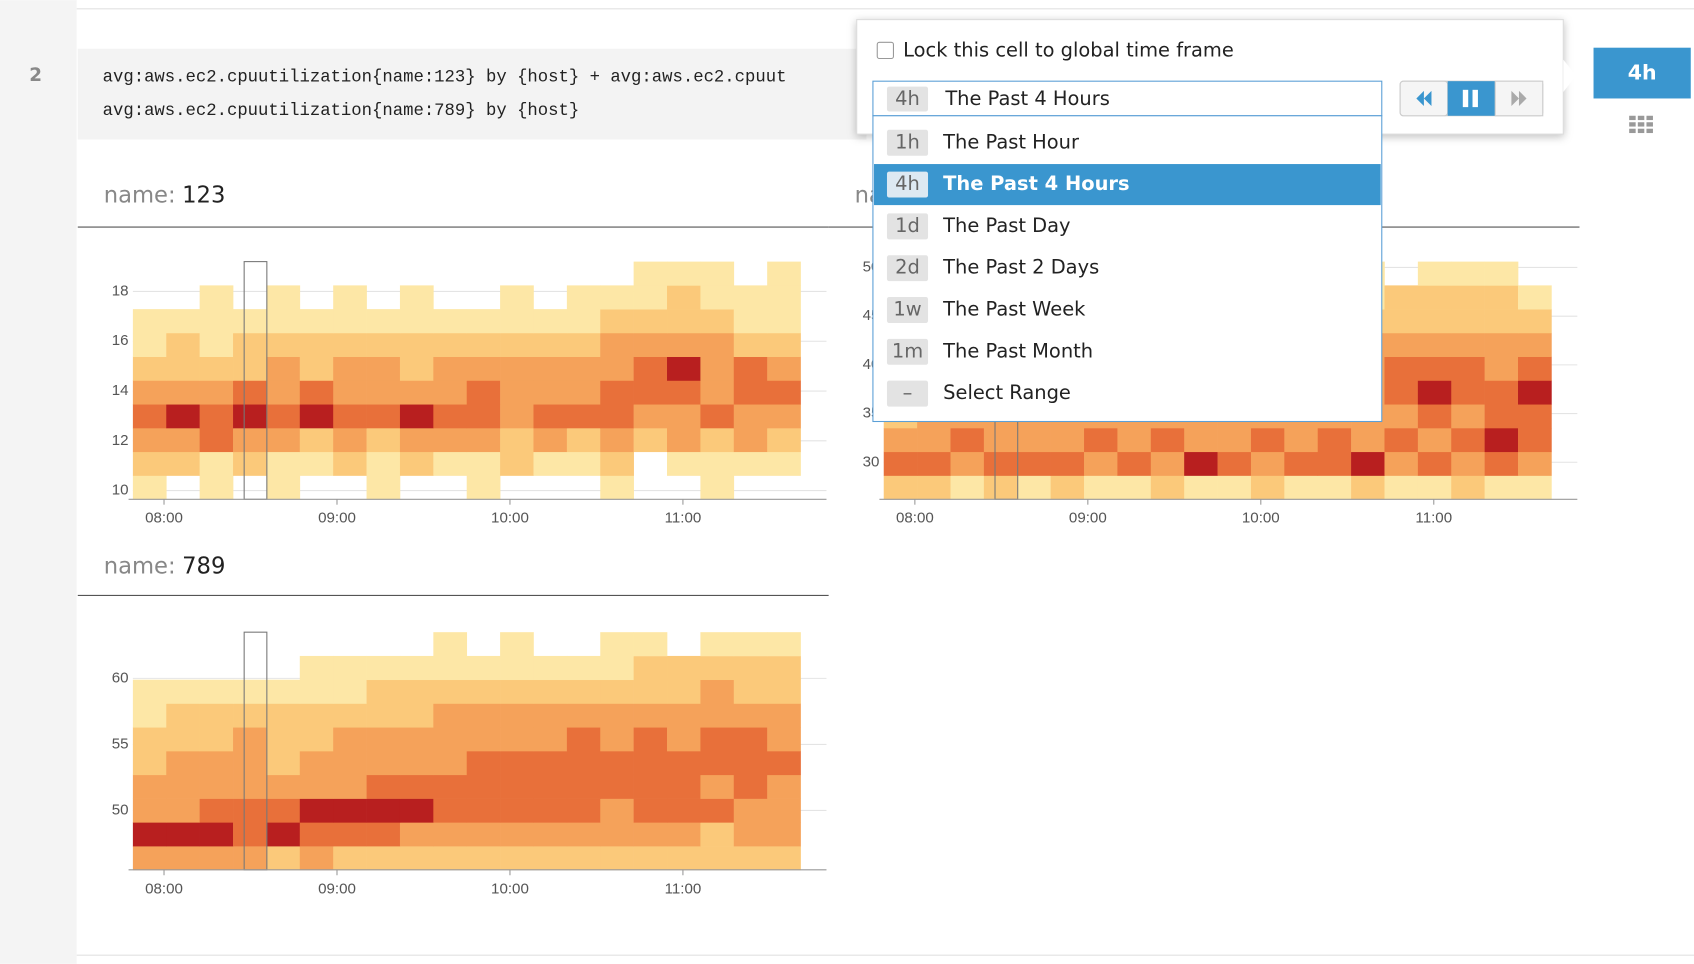 This screenshot has width=1694, height=964. I want to click on time-select, so click(1127, 98).